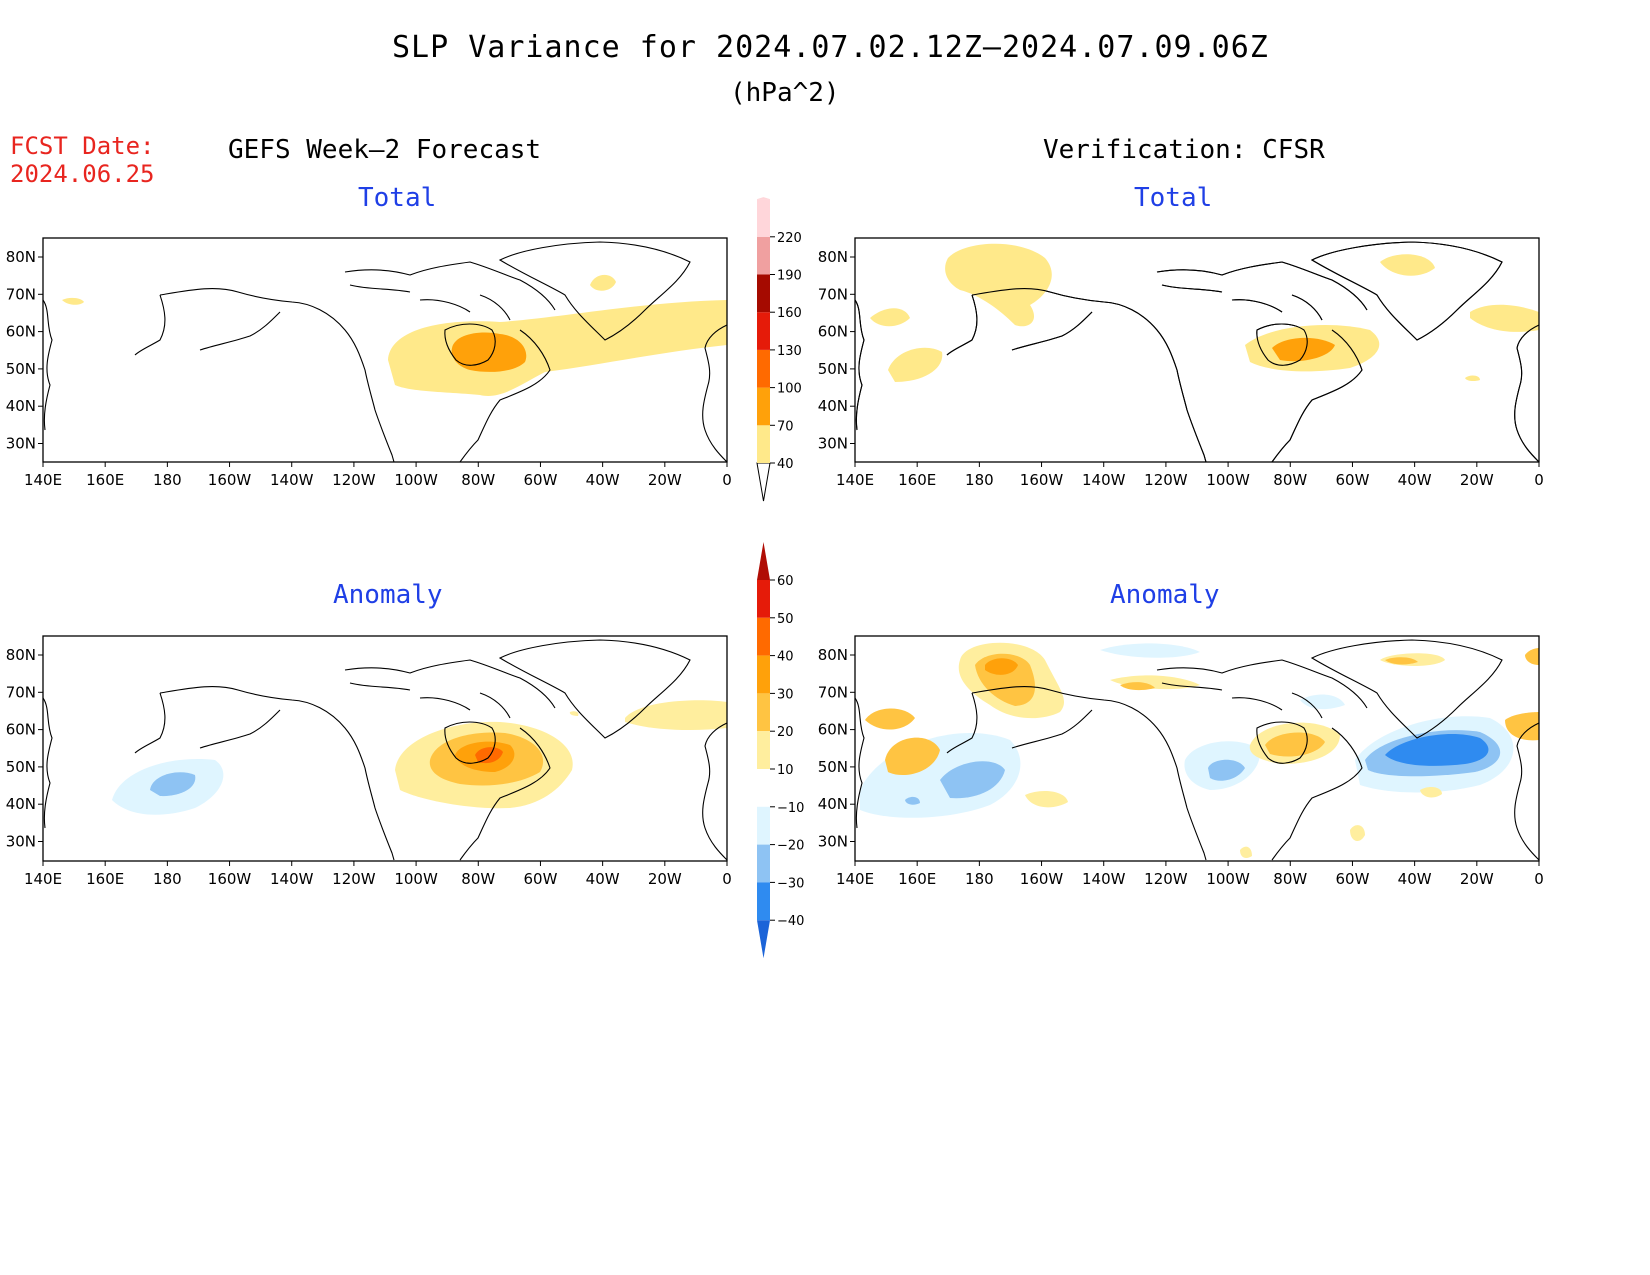 Image resolution: width=1650 pixels, height=1275 pixels. Describe the element at coordinates (1228, 480) in the screenshot. I see `verification-total-lon-label: 100W` at that location.